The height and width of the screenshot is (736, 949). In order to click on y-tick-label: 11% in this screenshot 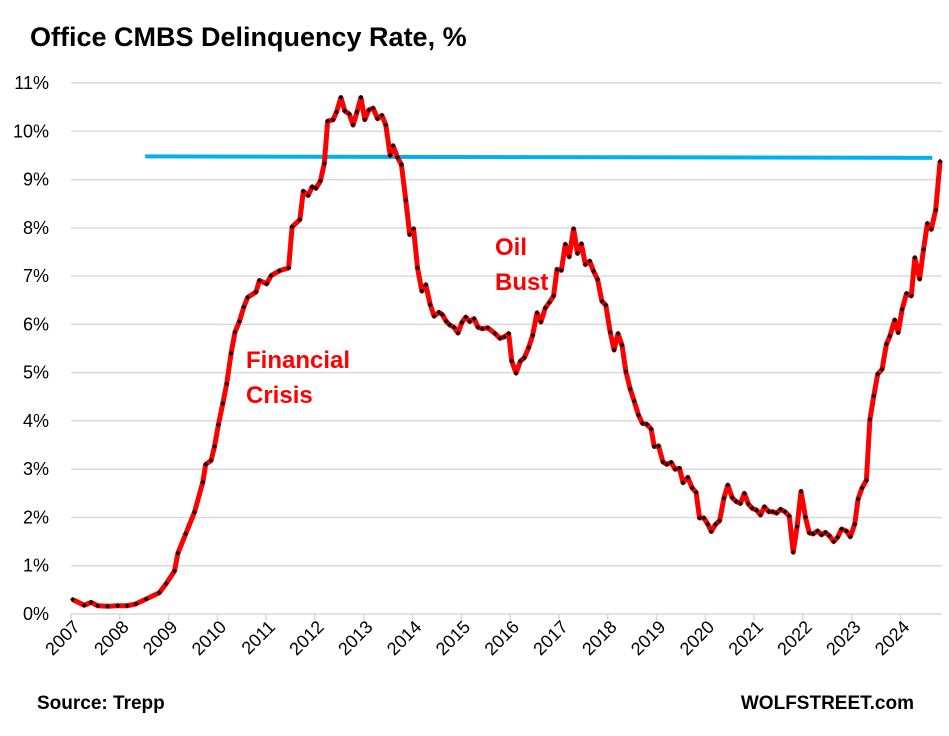, I will do `click(31, 83)`.